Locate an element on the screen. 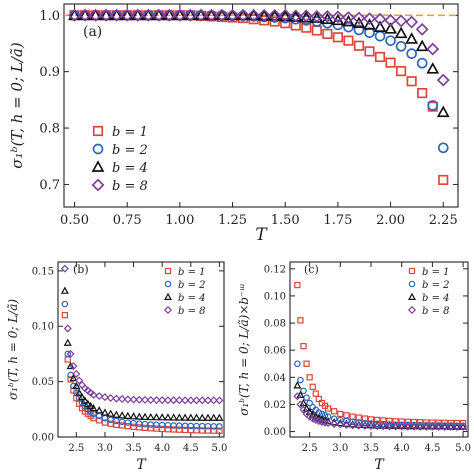 The width and height of the screenshot is (474, 474). y-tick-label: 1.0 is located at coordinates (49, 16).